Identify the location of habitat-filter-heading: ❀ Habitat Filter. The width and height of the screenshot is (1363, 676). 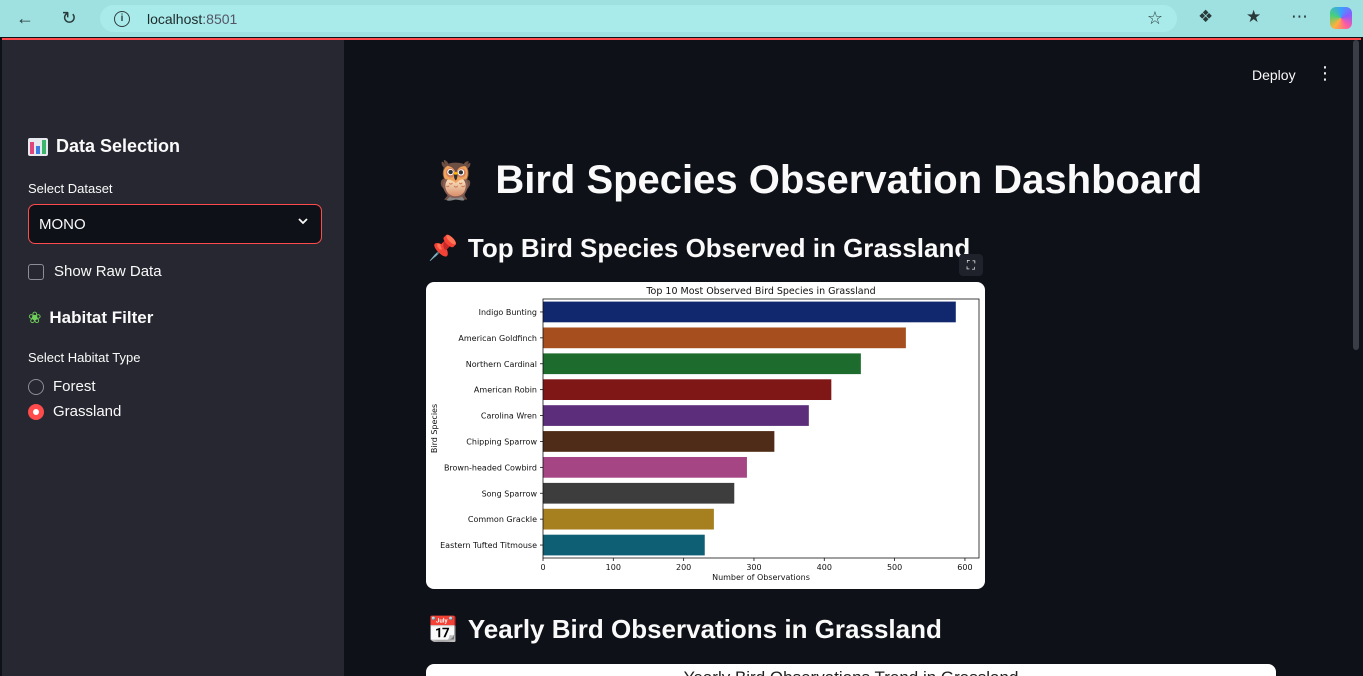
(90, 318).